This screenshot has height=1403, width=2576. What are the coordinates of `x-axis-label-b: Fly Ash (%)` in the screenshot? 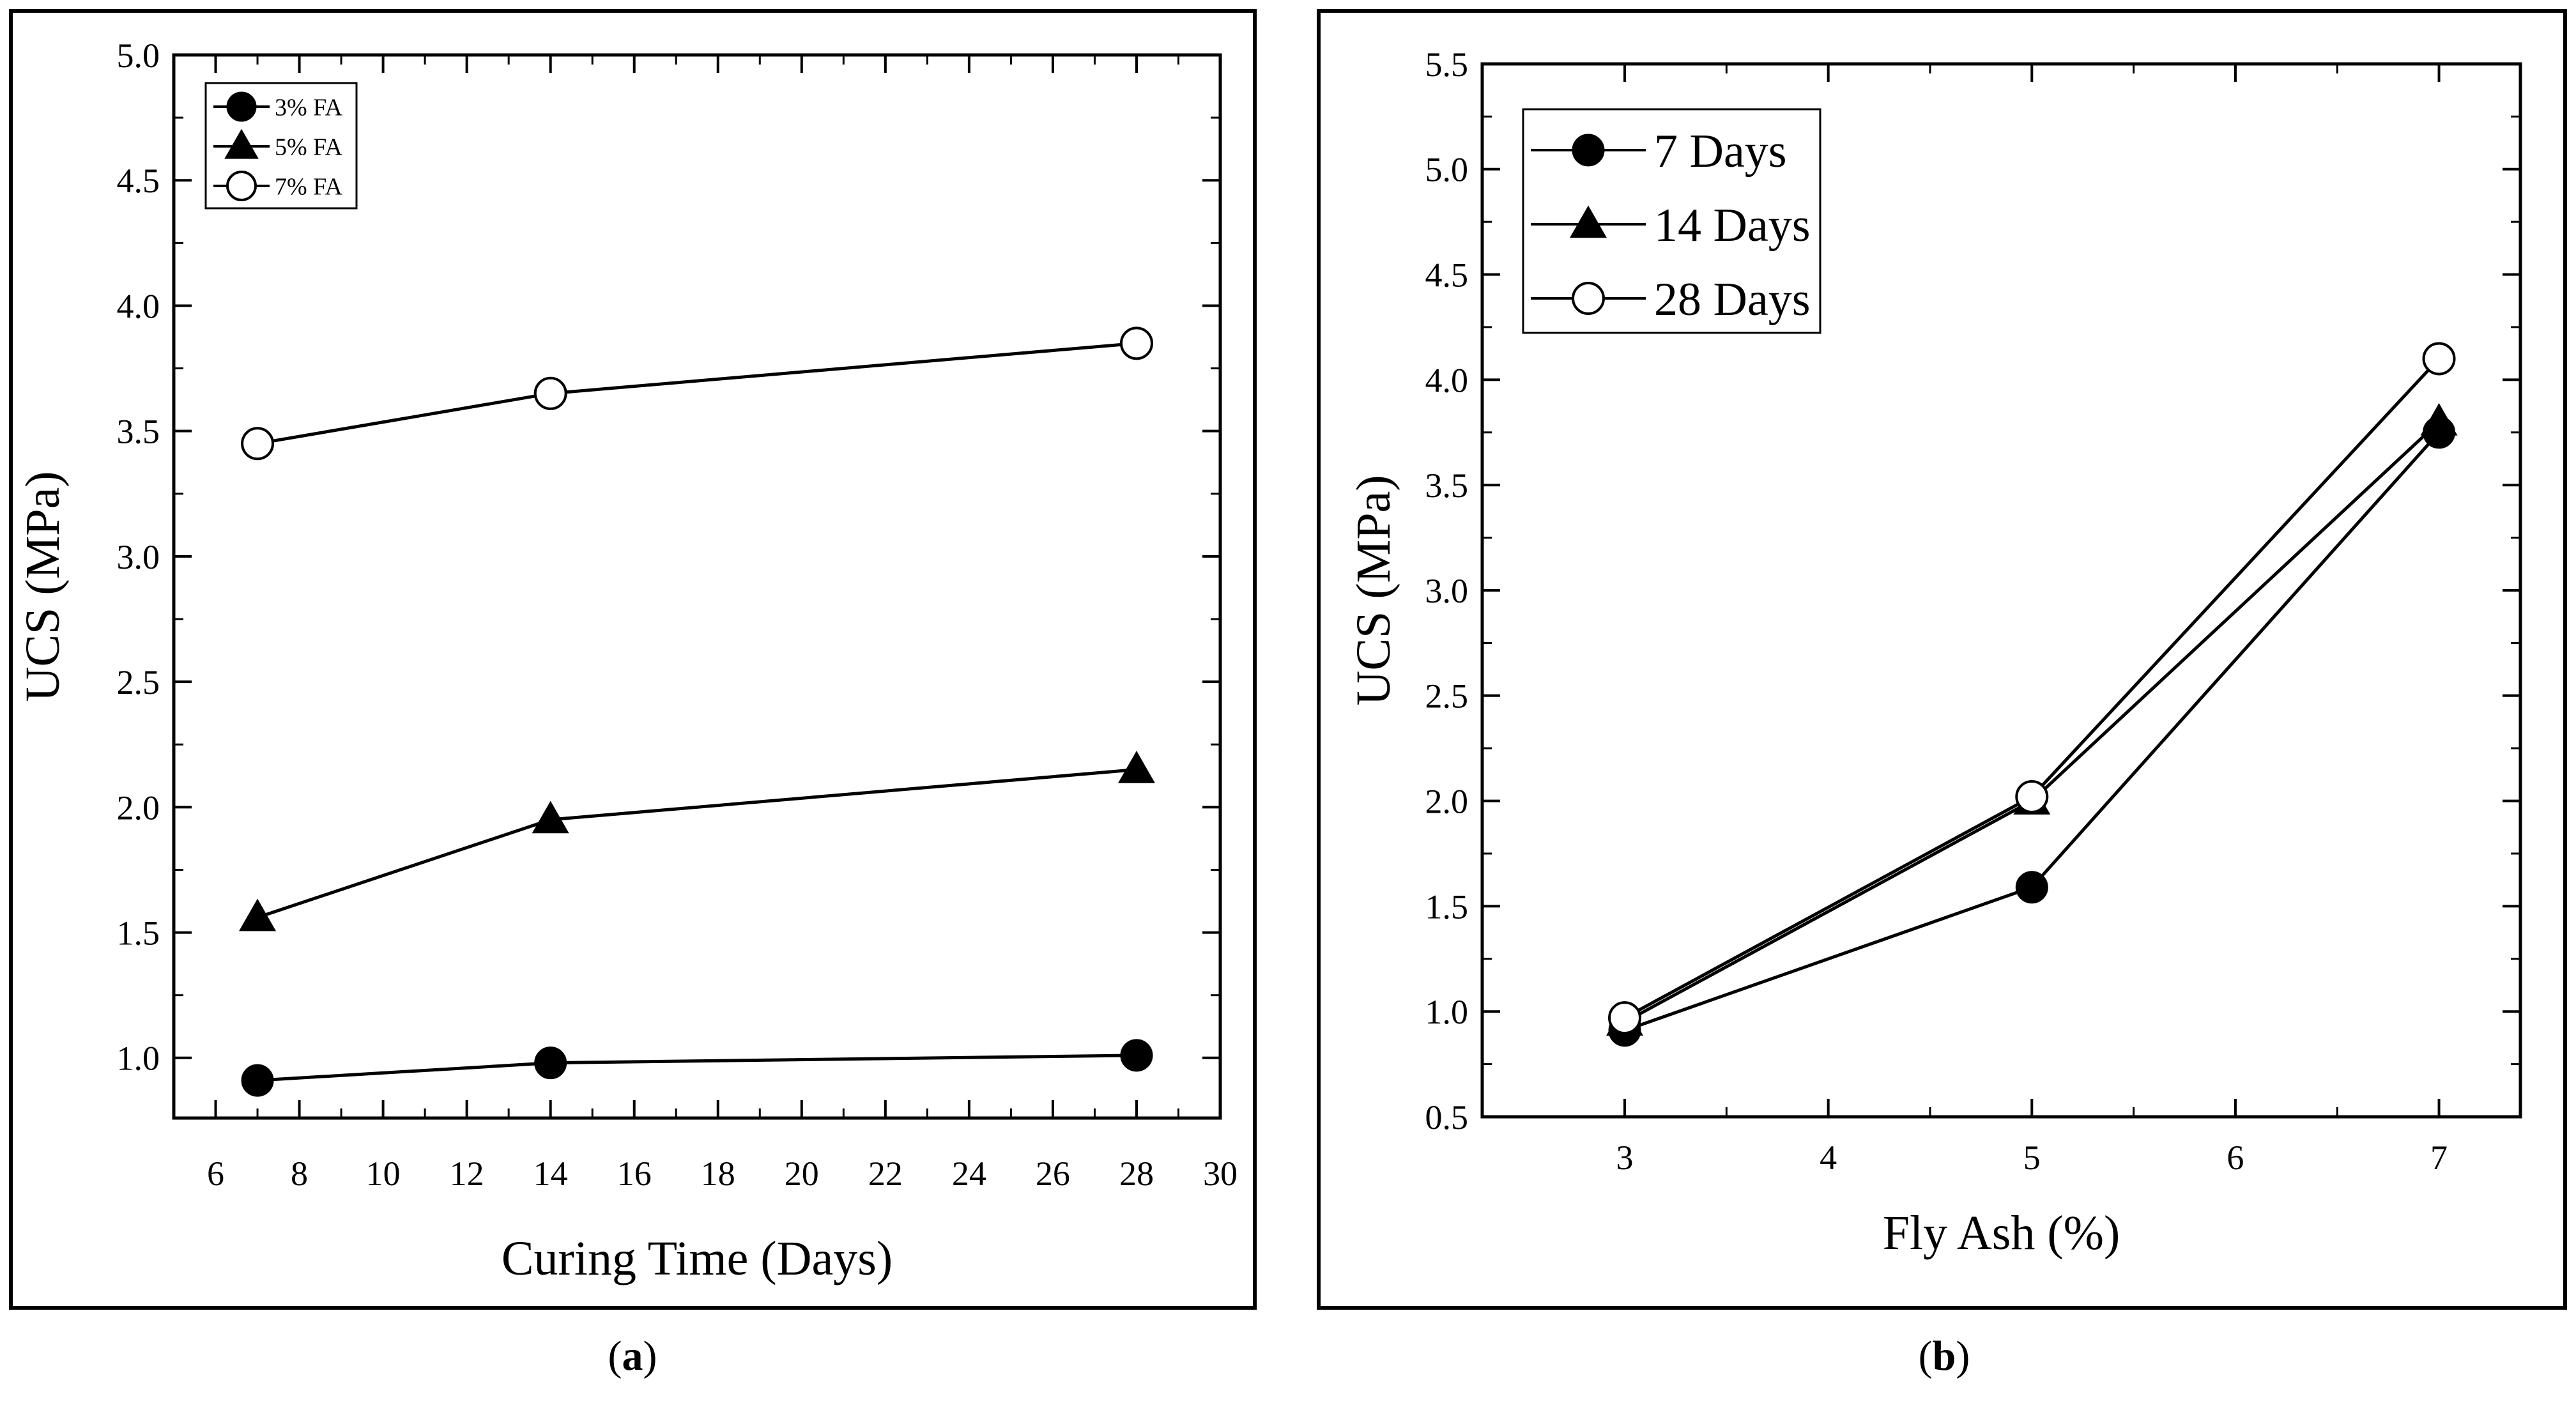 It's located at (2001, 1233).